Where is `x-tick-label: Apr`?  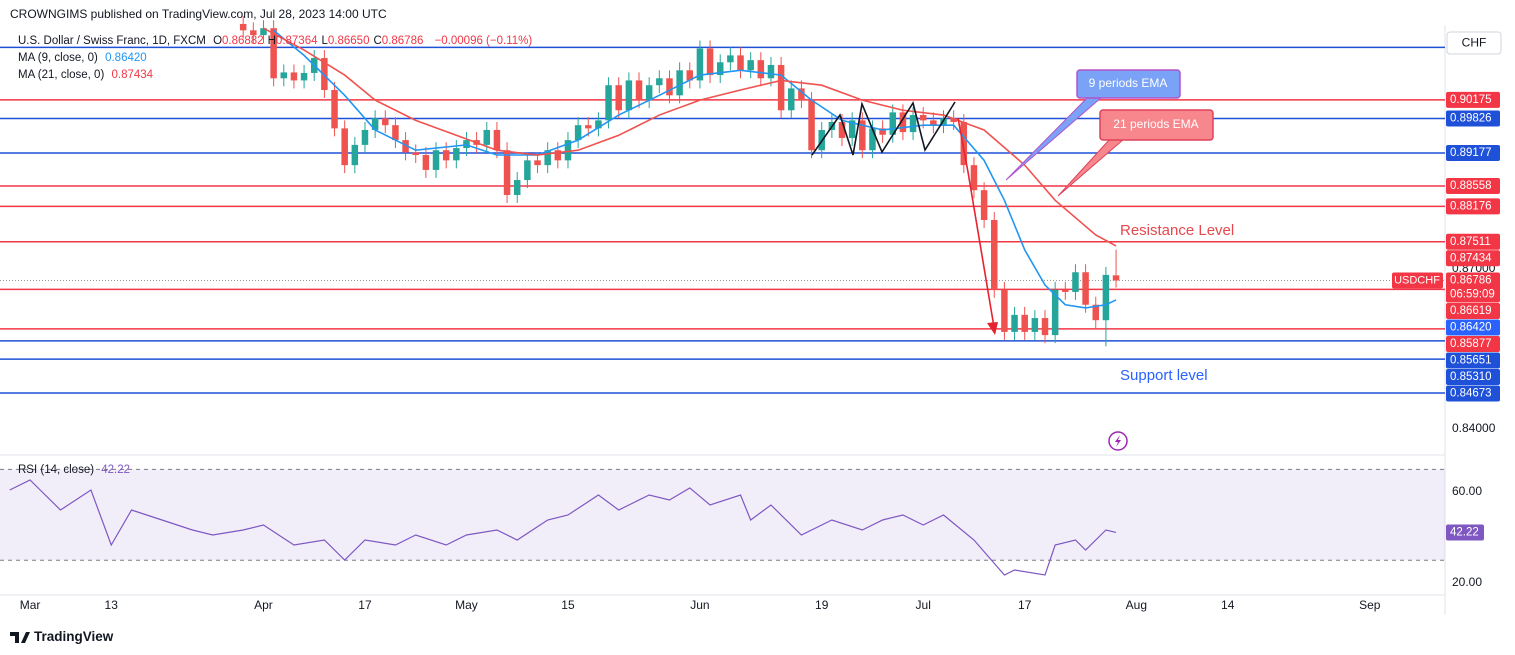
x-tick-label: Apr is located at coordinates (263, 605).